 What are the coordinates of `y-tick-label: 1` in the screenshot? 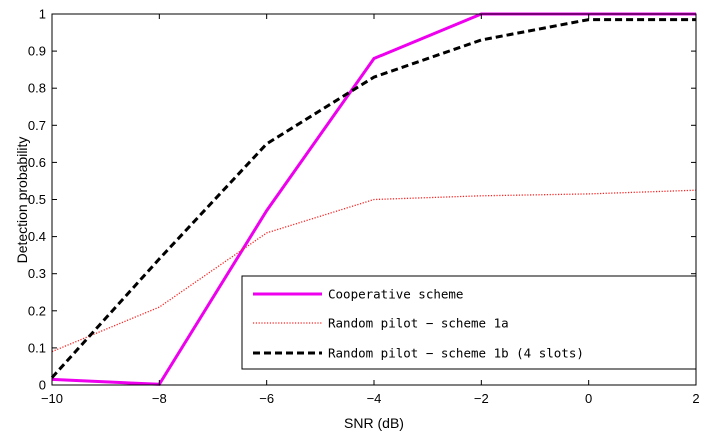 It's located at (42, 14).